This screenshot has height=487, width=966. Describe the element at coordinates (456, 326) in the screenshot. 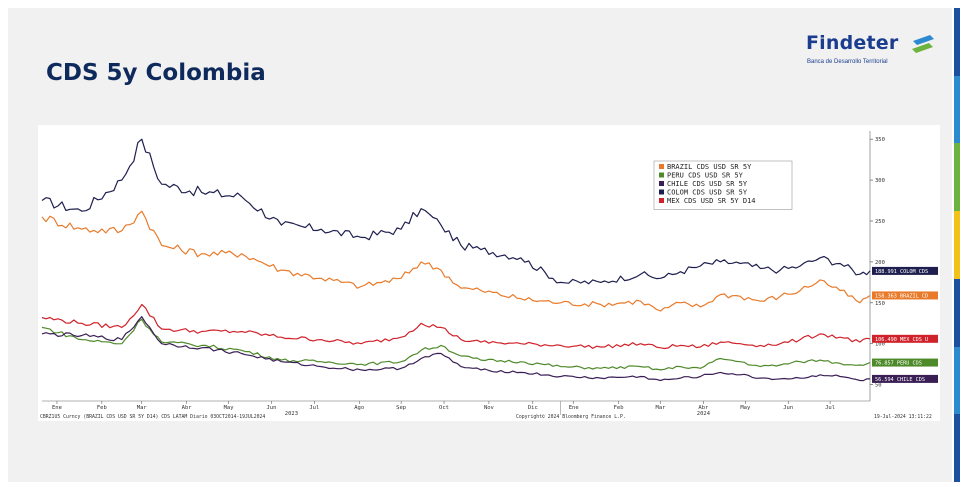

I see `series-line-mex` at that location.